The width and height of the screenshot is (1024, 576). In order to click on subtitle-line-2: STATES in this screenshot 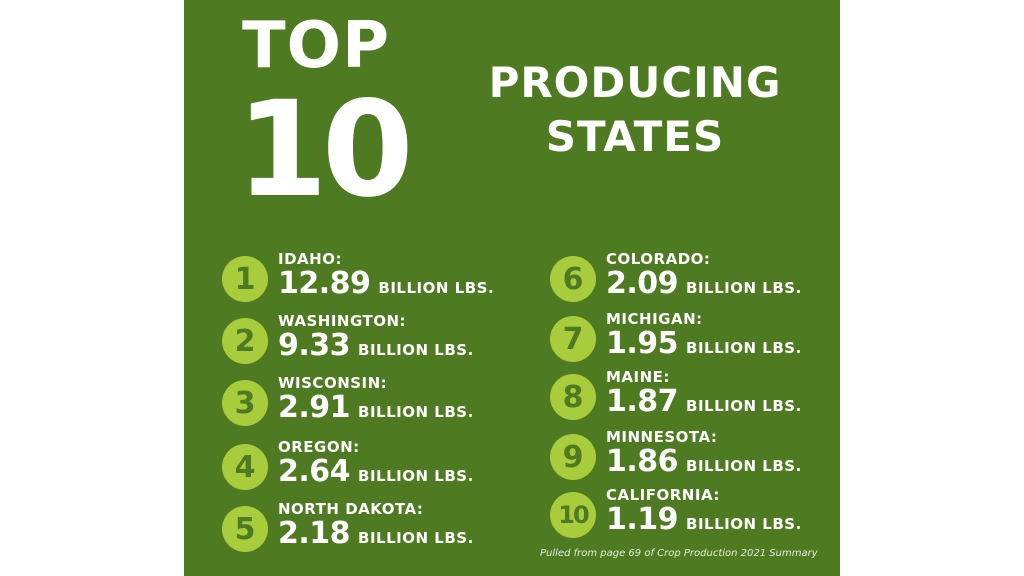, I will do `click(635, 136)`.